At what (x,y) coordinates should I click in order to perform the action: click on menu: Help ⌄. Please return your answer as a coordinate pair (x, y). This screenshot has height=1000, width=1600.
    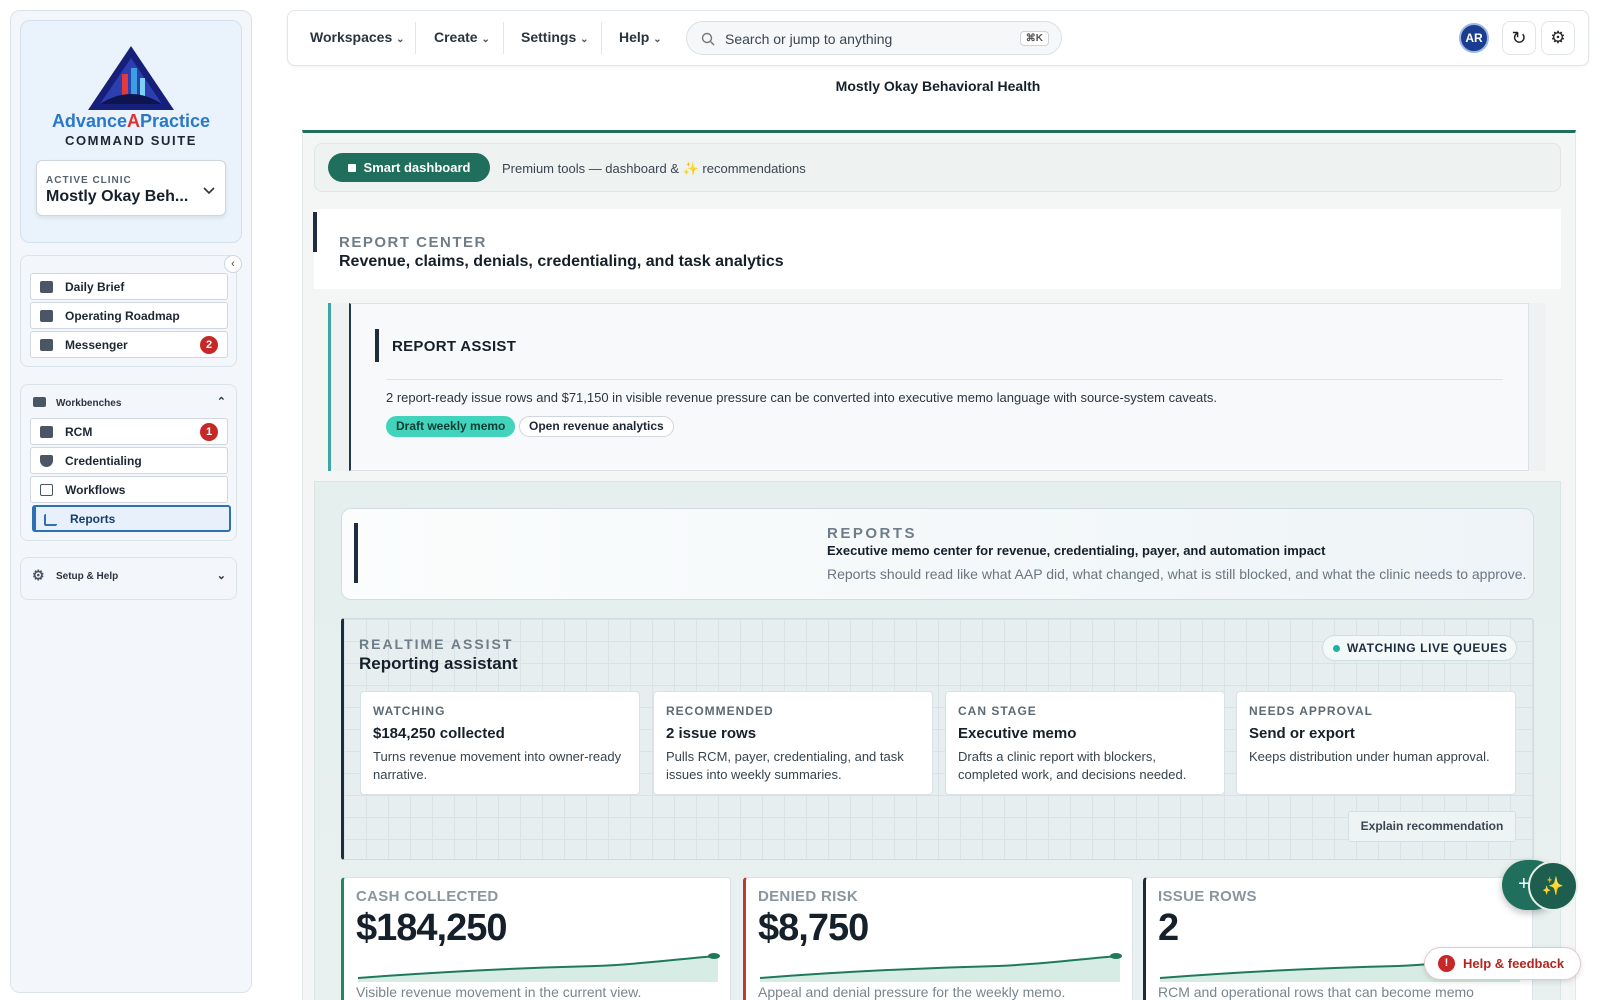
    Looking at the image, I should click on (640, 37).